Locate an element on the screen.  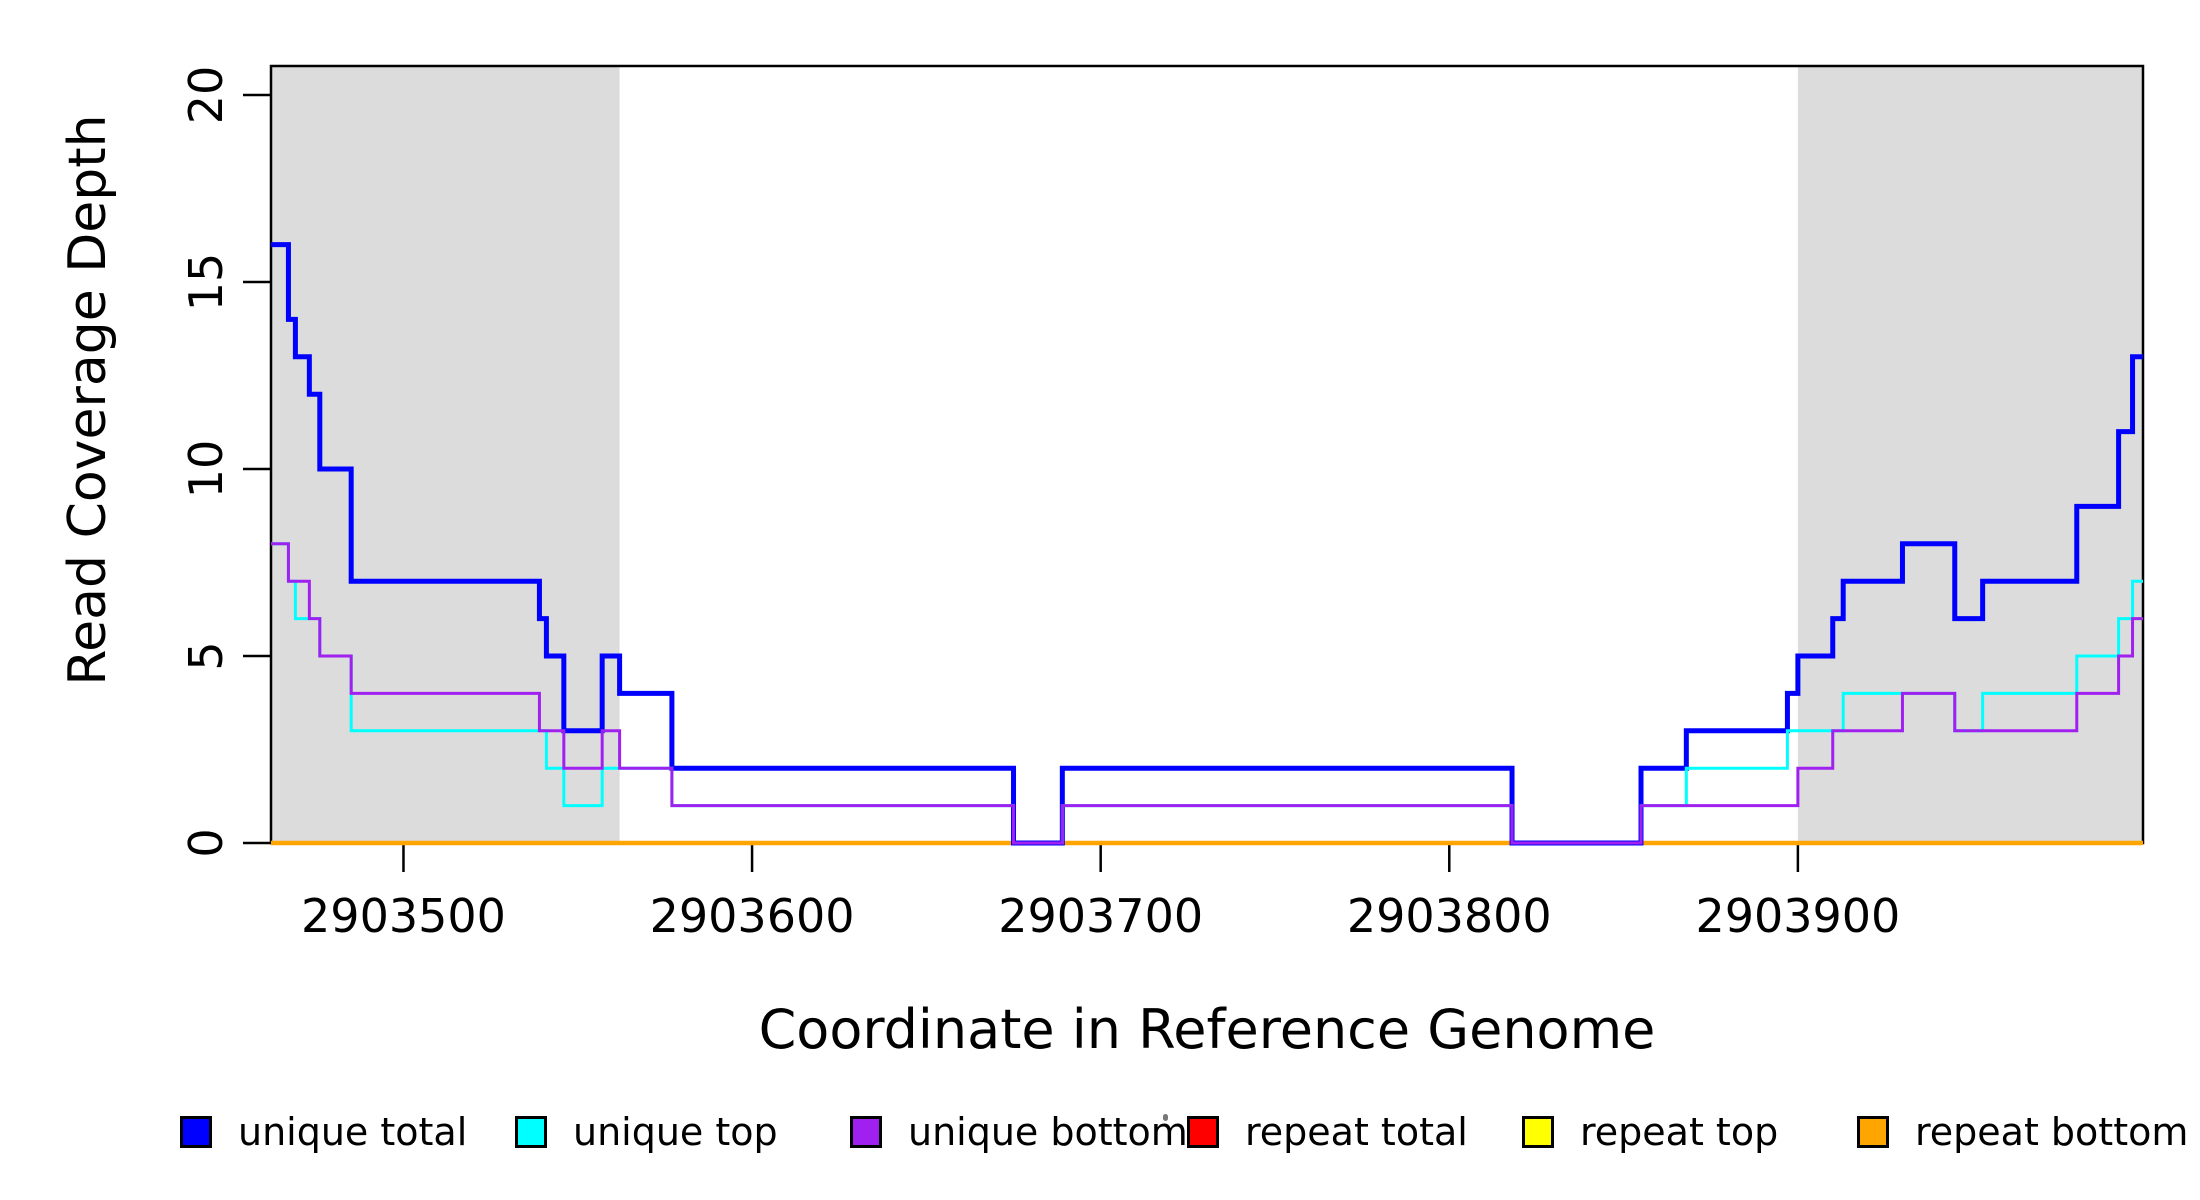
legend-swatch-repeat-bottom-icon is located at coordinates (1873, 1132).